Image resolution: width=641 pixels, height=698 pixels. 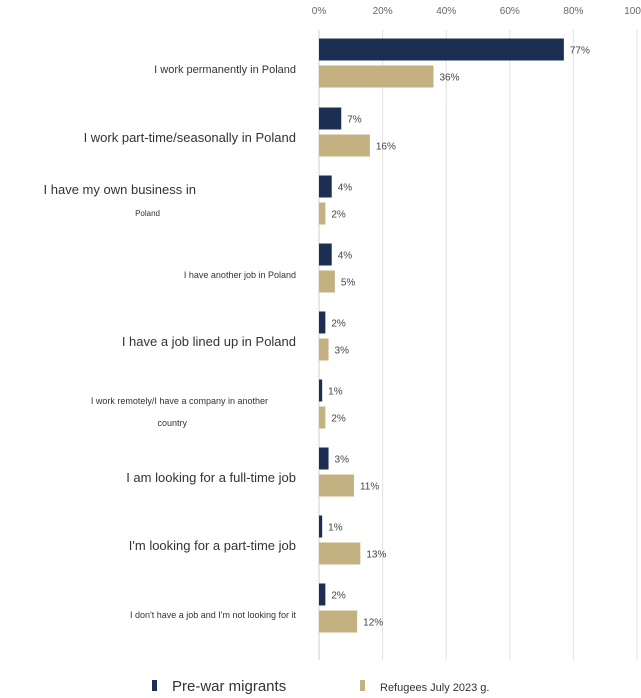 What do you see at coordinates (229, 686) in the screenshot?
I see `legend-label: Pre-war migrants` at bounding box center [229, 686].